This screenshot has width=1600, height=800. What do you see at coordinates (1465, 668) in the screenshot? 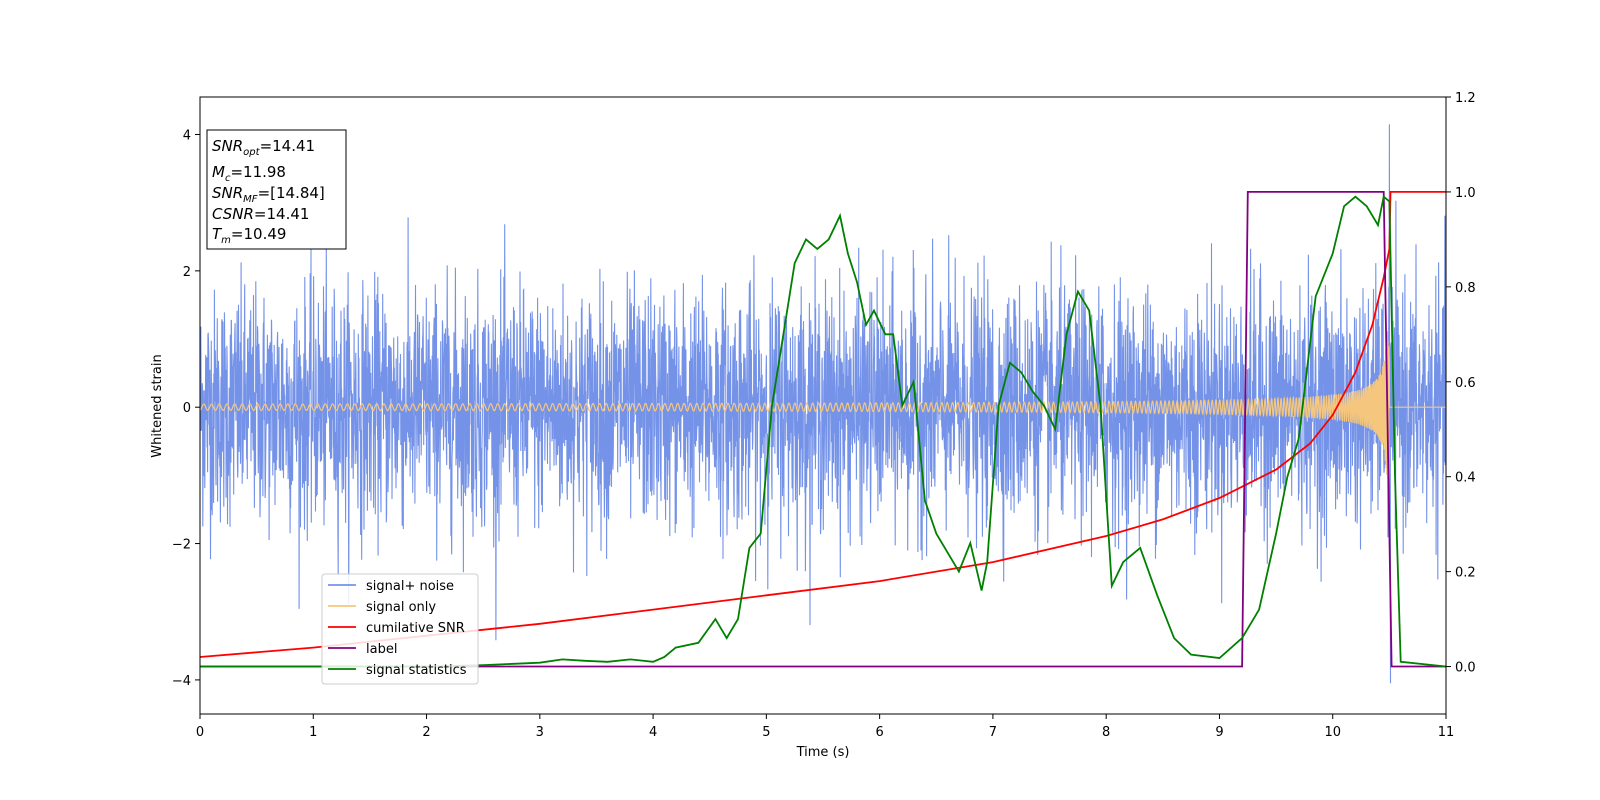
I see `y-right-tick-label-0.0: 0.0` at bounding box center [1465, 668].